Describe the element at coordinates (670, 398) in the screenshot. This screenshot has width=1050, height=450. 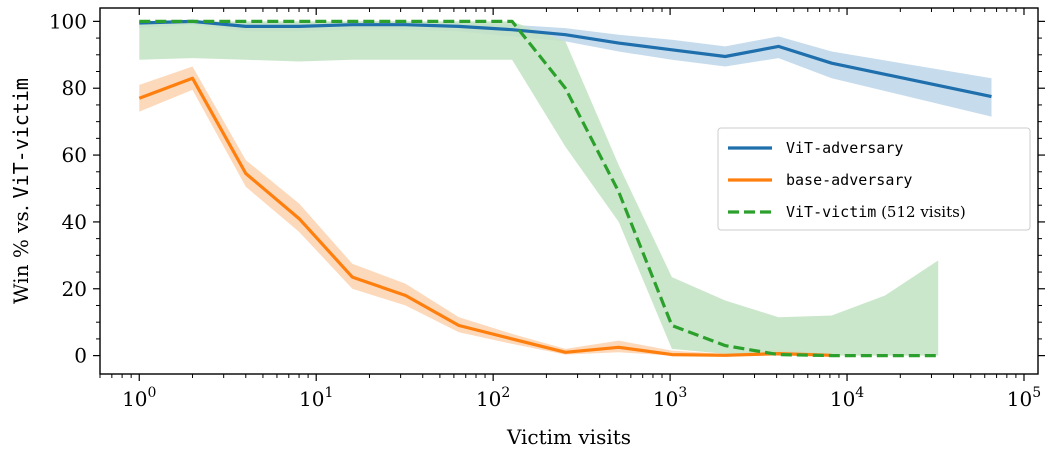
I see `x-tick-label-3: 10³` at that location.